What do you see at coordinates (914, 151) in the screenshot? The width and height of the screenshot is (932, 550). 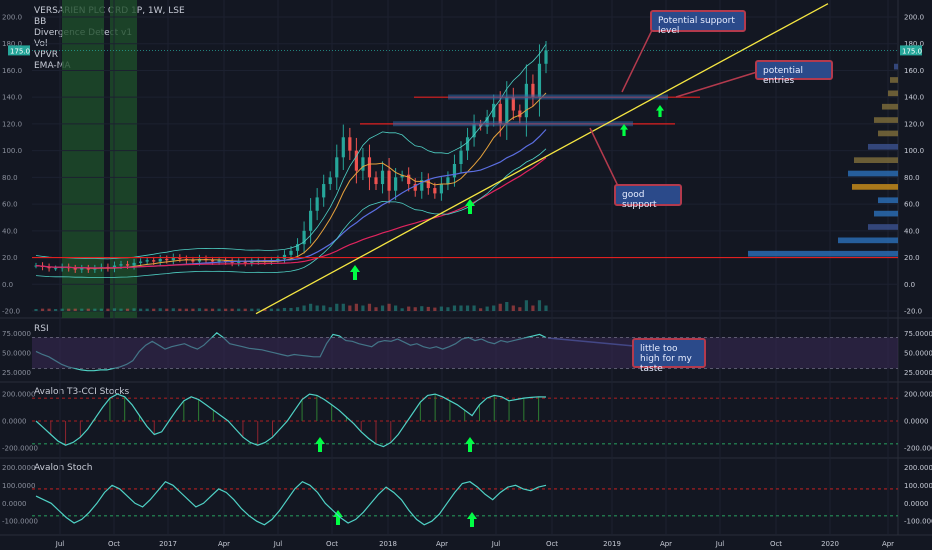 I see `price-tick-label: 100.0` at bounding box center [914, 151].